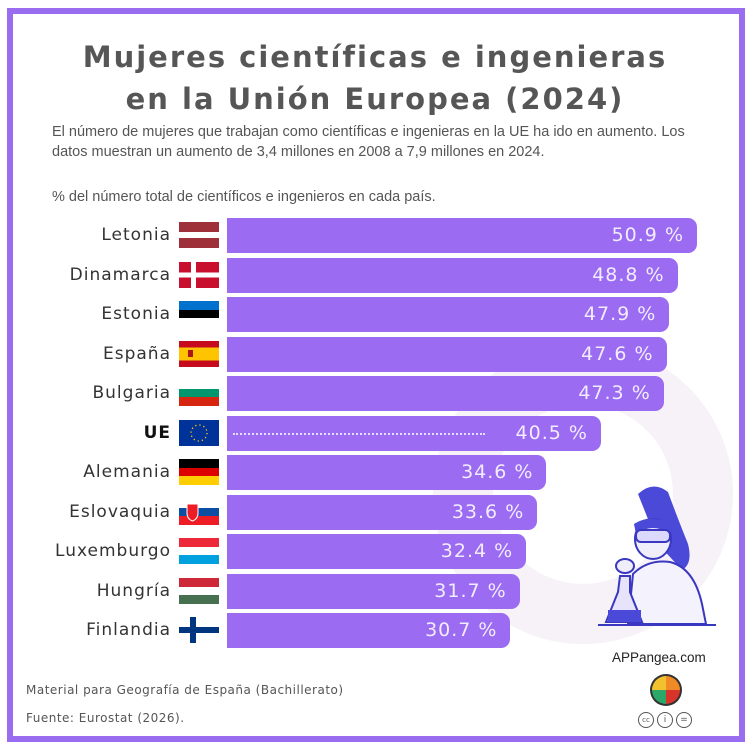 The height and width of the screenshot is (750, 750). Describe the element at coordinates (647, 235) in the screenshot. I see `value-label: 50.9 %` at that location.